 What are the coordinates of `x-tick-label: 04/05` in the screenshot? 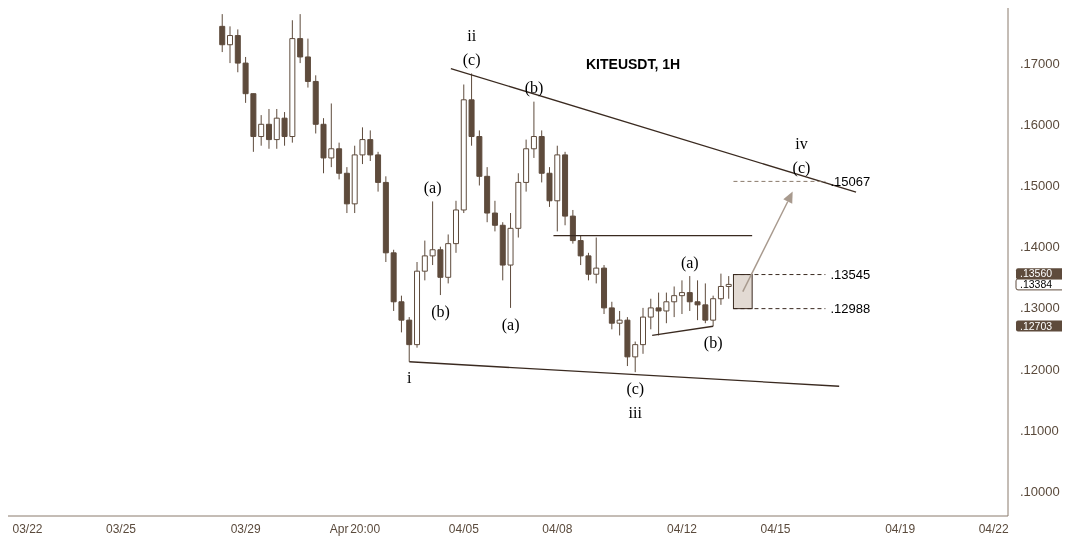 It's located at (464, 528).